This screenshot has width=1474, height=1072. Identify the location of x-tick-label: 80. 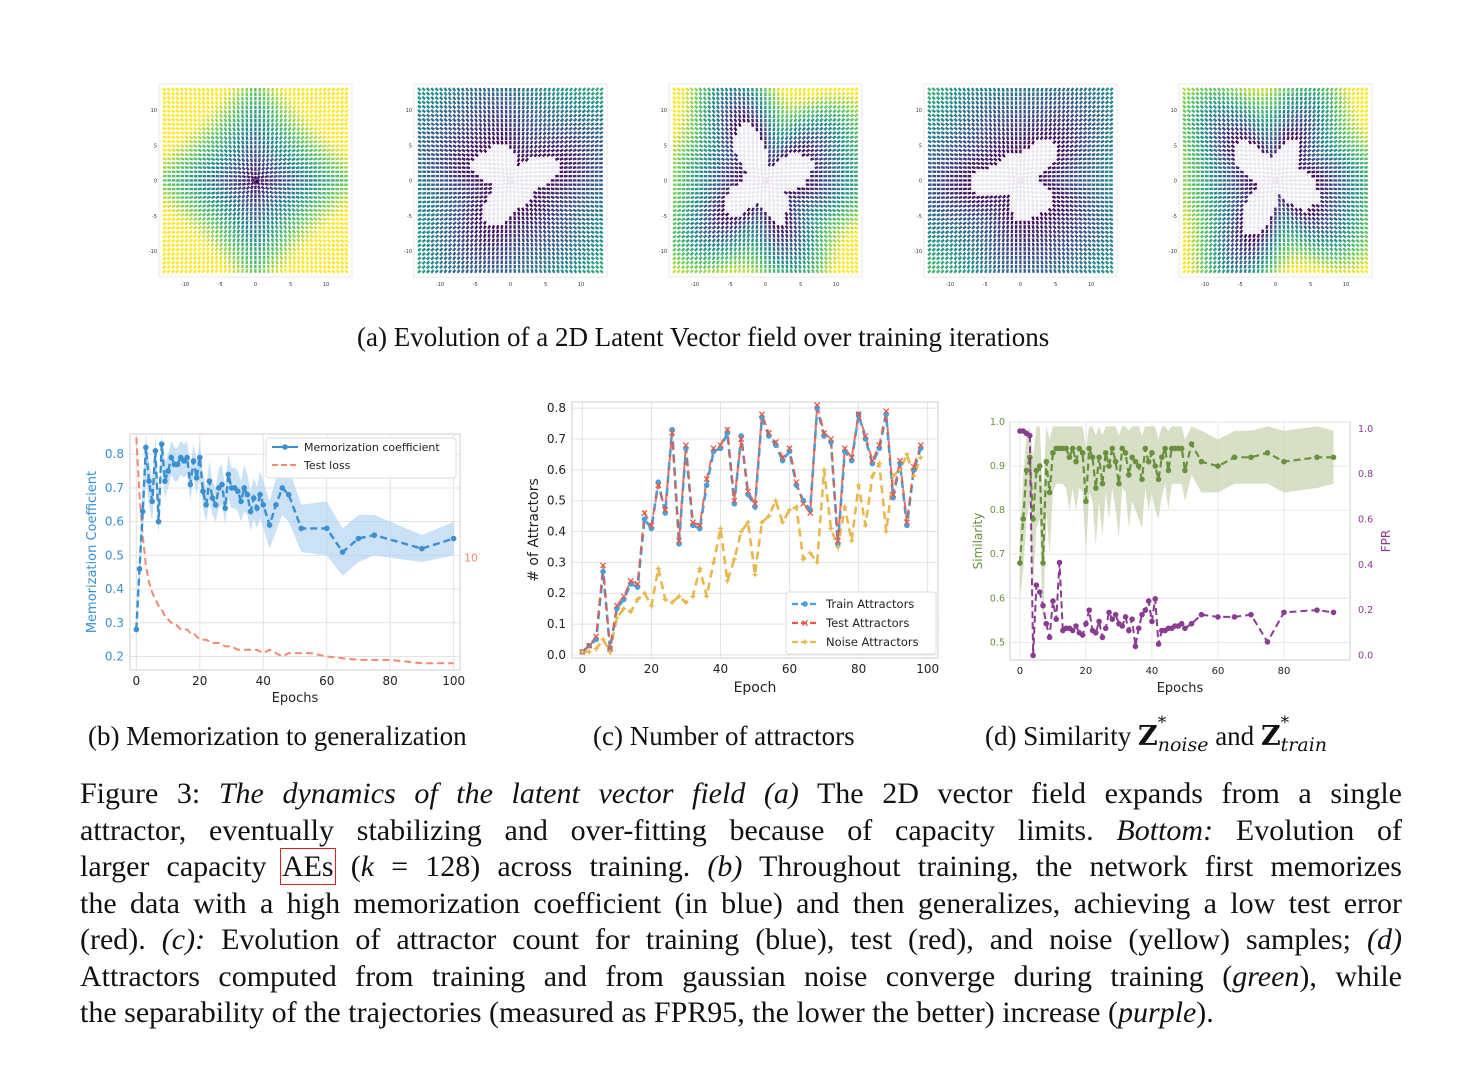
(858, 669).